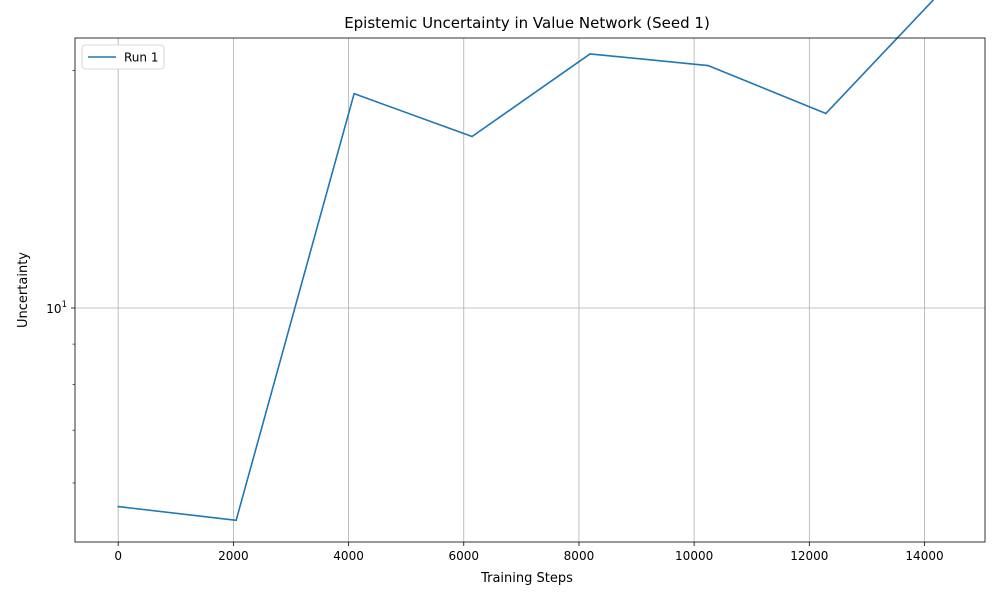  Describe the element at coordinates (348, 556) in the screenshot. I see `x-tick-label: 4000` at that location.